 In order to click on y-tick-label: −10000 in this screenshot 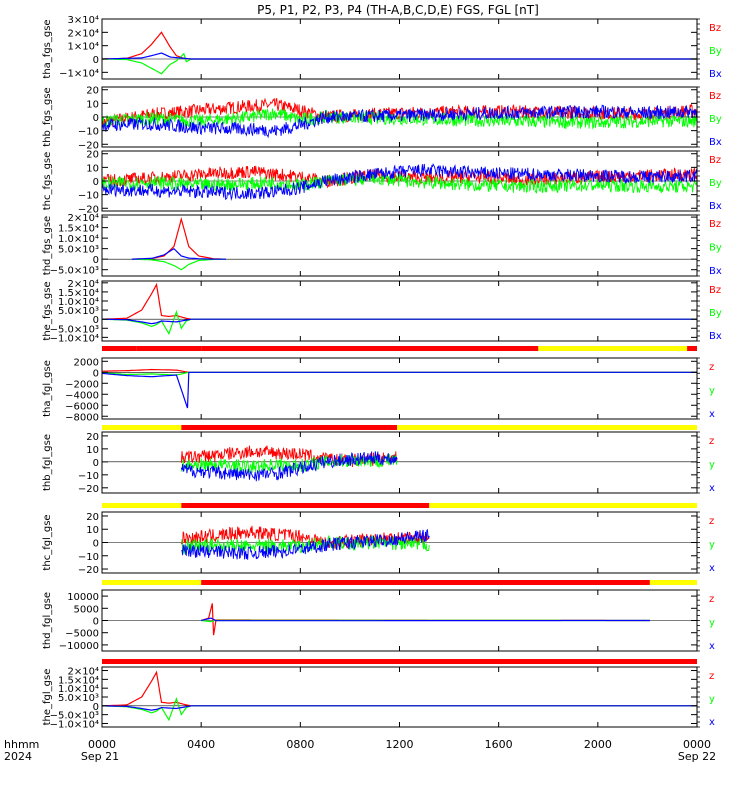, I will do `click(79, 646)`.